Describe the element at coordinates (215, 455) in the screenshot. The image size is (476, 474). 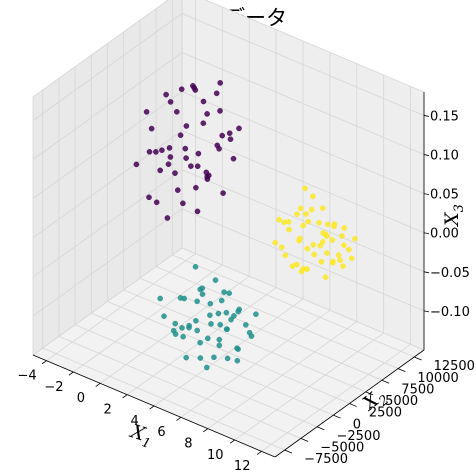
I see `x-tick-label: 10` at that location.